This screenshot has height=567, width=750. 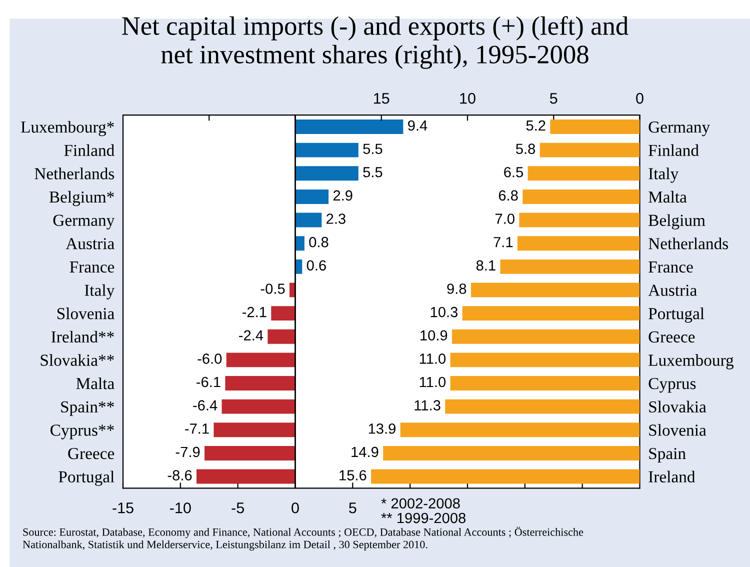 What do you see at coordinates (382, 98) in the screenshot?
I see `x-tick-label: 15` at bounding box center [382, 98].